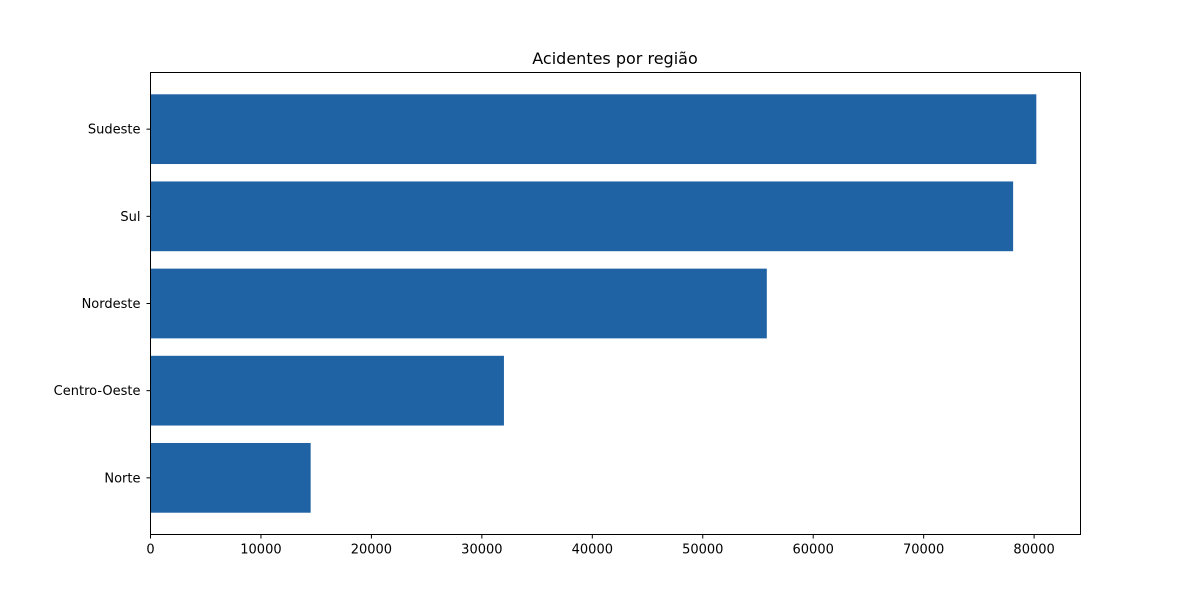 Image resolution: width=1200 pixels, height=604 pixels. What do you see at coordinates (614, 58) in the screenshot?
I see `chart-title: Acidentes por região` at bounding box center [614, 58].